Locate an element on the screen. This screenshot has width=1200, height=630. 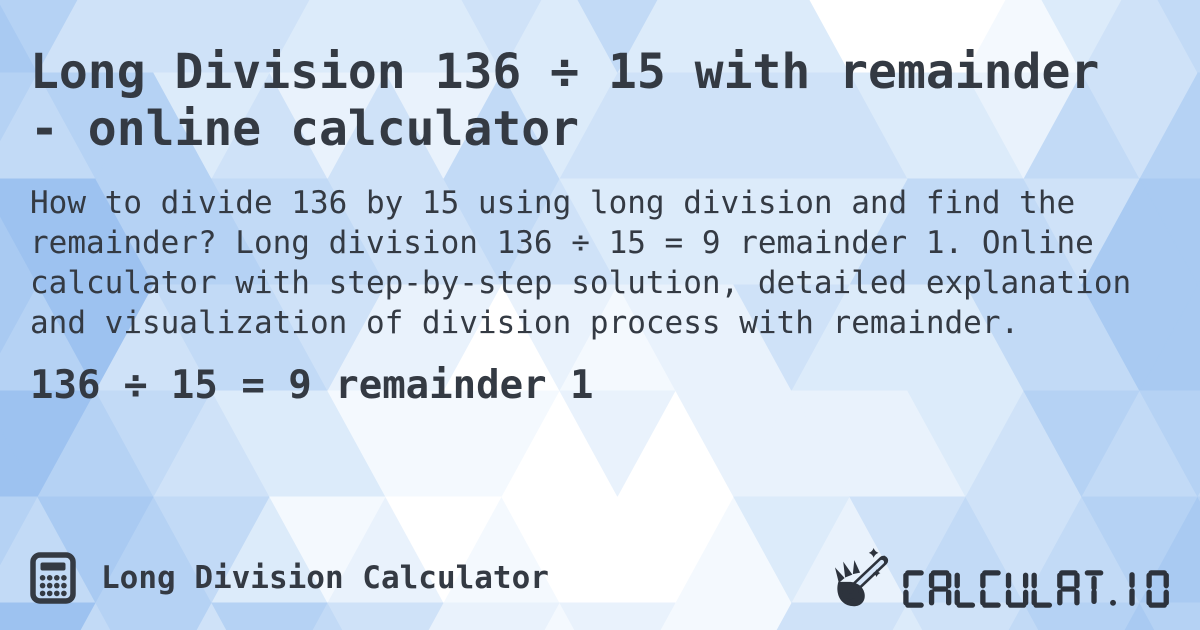
hand-fingers is located at coordinates (847, 571).